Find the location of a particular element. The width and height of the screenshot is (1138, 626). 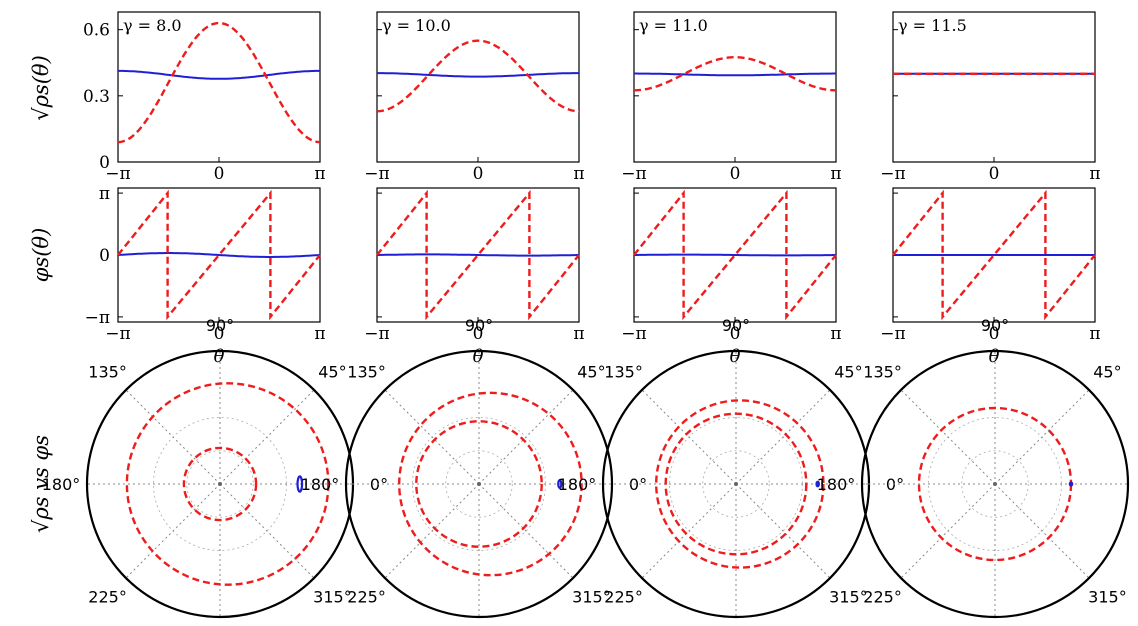

gamma-label: γ = 10.0 is located at coordinates (416, 25).